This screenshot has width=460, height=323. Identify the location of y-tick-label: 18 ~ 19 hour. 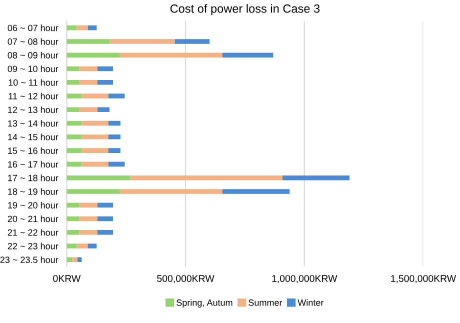
(33, 191).